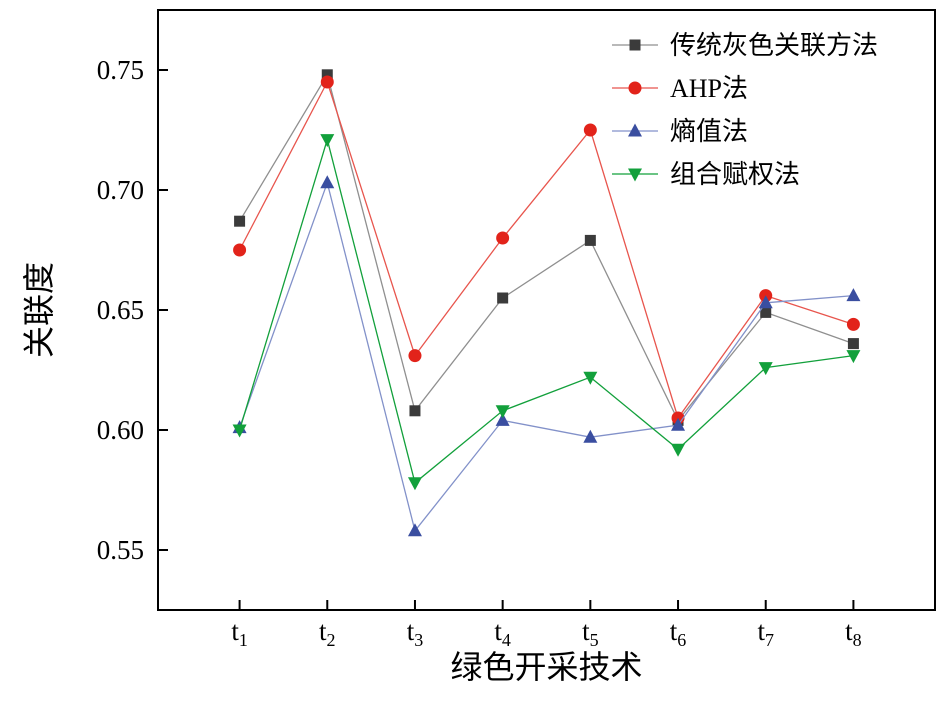  What do you see at coordinates (709, 88) in the screenshot?
I see `legend-label-1: AHP法` at bounding box center [709, 88].